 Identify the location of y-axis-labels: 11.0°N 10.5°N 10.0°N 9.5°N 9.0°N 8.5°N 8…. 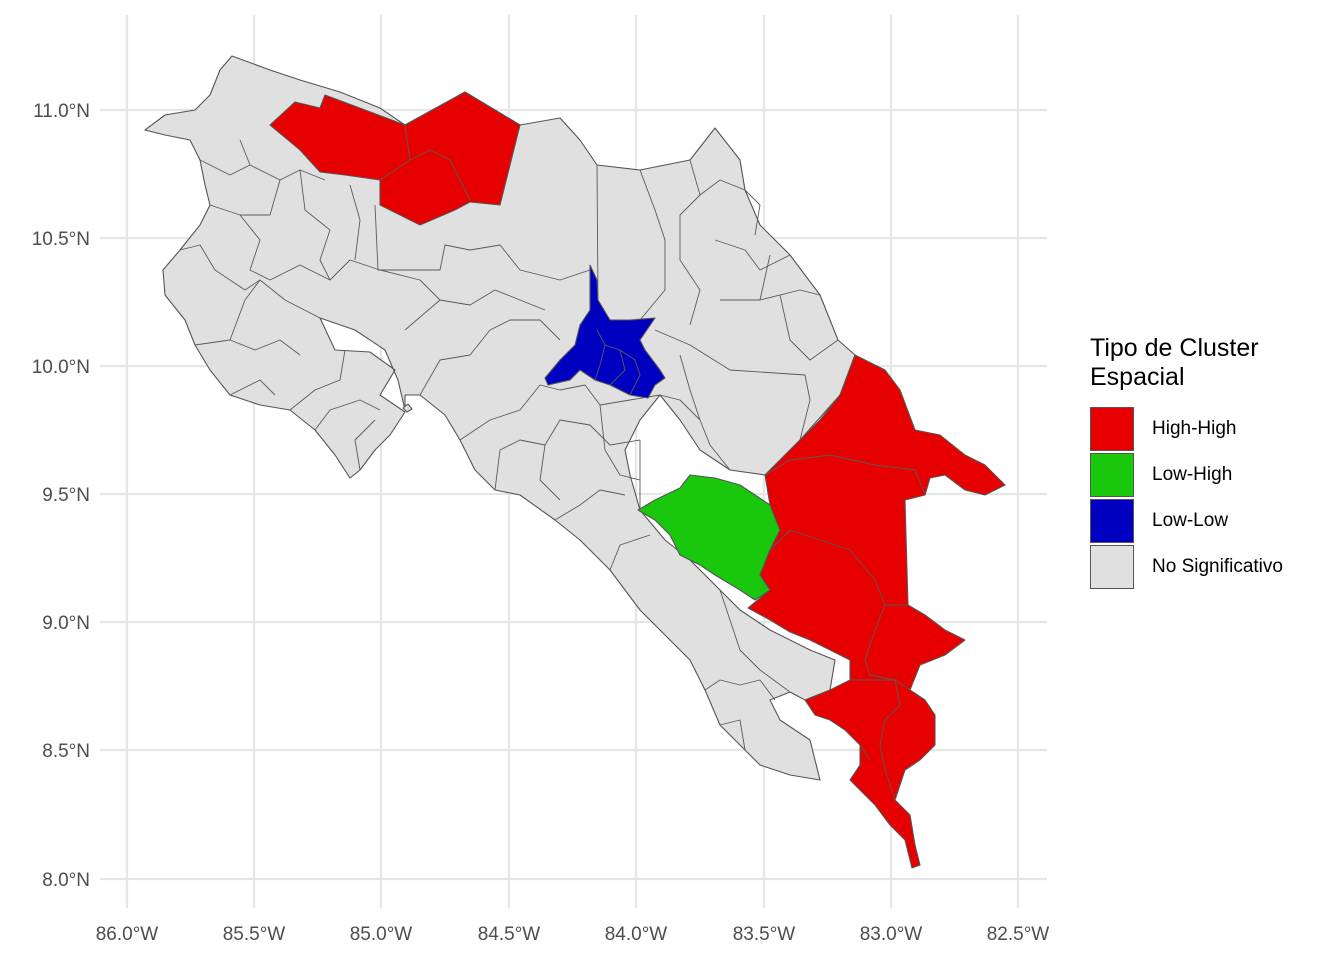
(61, 496).